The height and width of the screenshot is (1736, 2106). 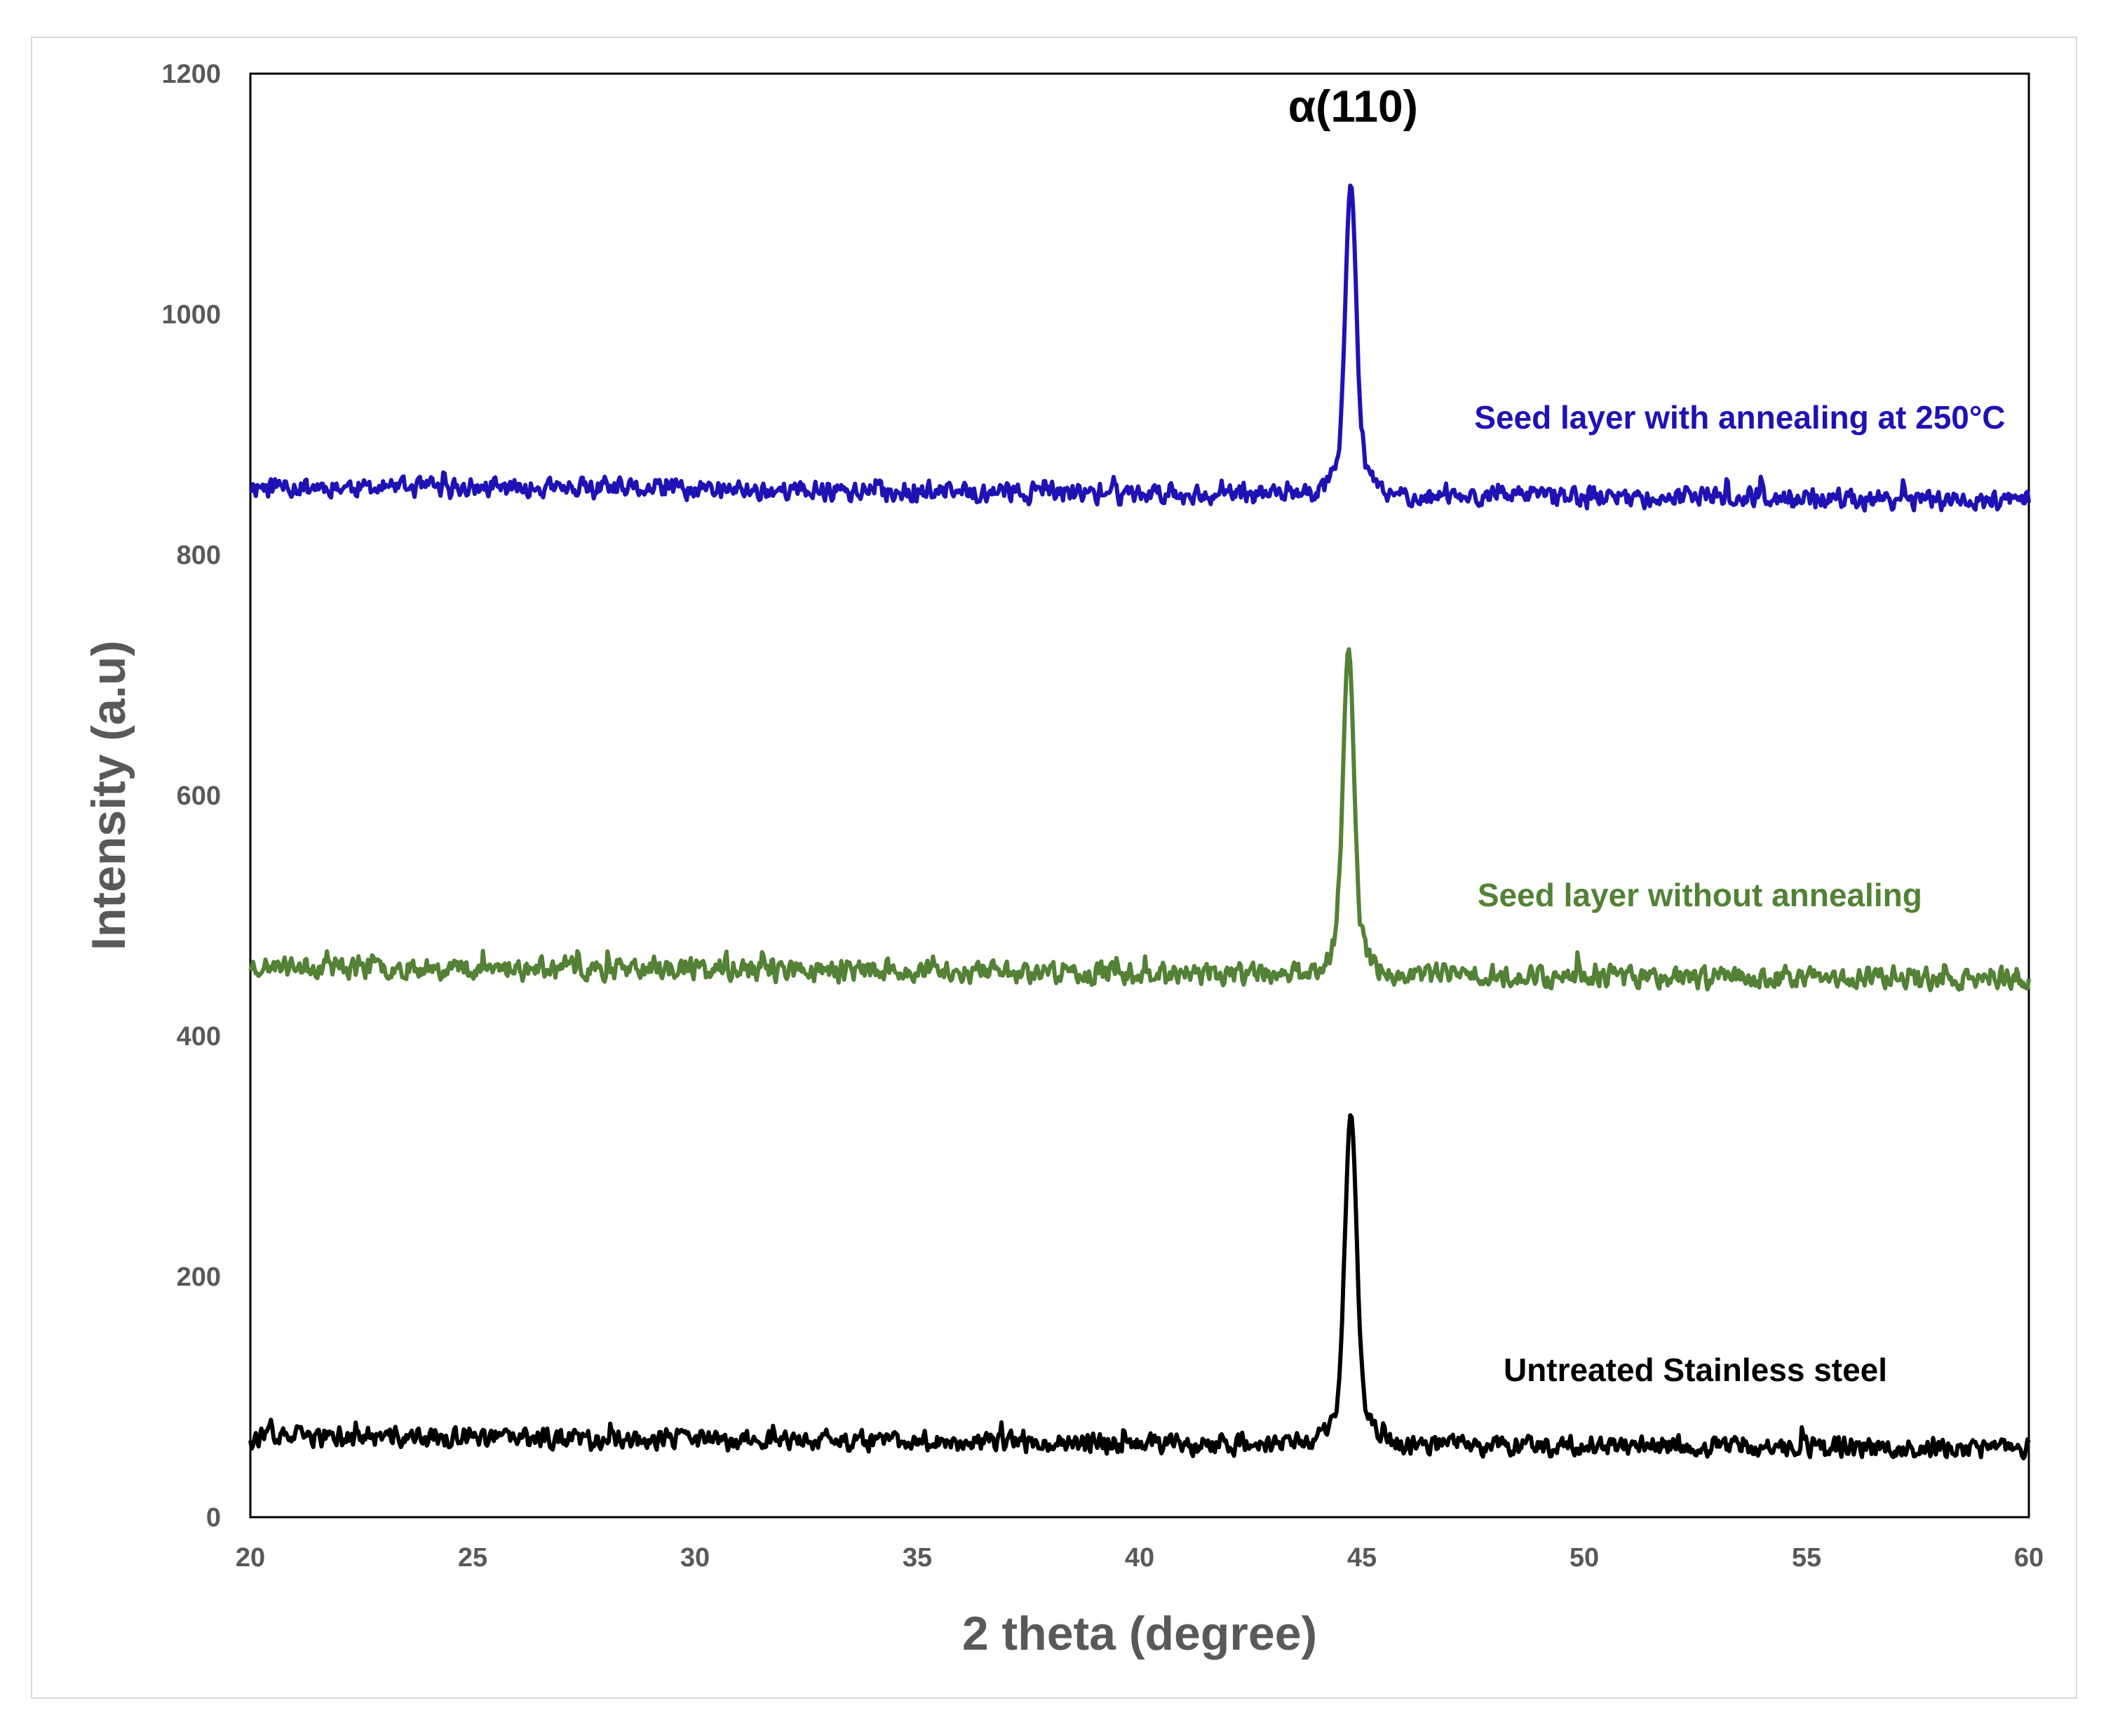 I want to click on x-tick-label: 25, so click(x=472, y=1558).